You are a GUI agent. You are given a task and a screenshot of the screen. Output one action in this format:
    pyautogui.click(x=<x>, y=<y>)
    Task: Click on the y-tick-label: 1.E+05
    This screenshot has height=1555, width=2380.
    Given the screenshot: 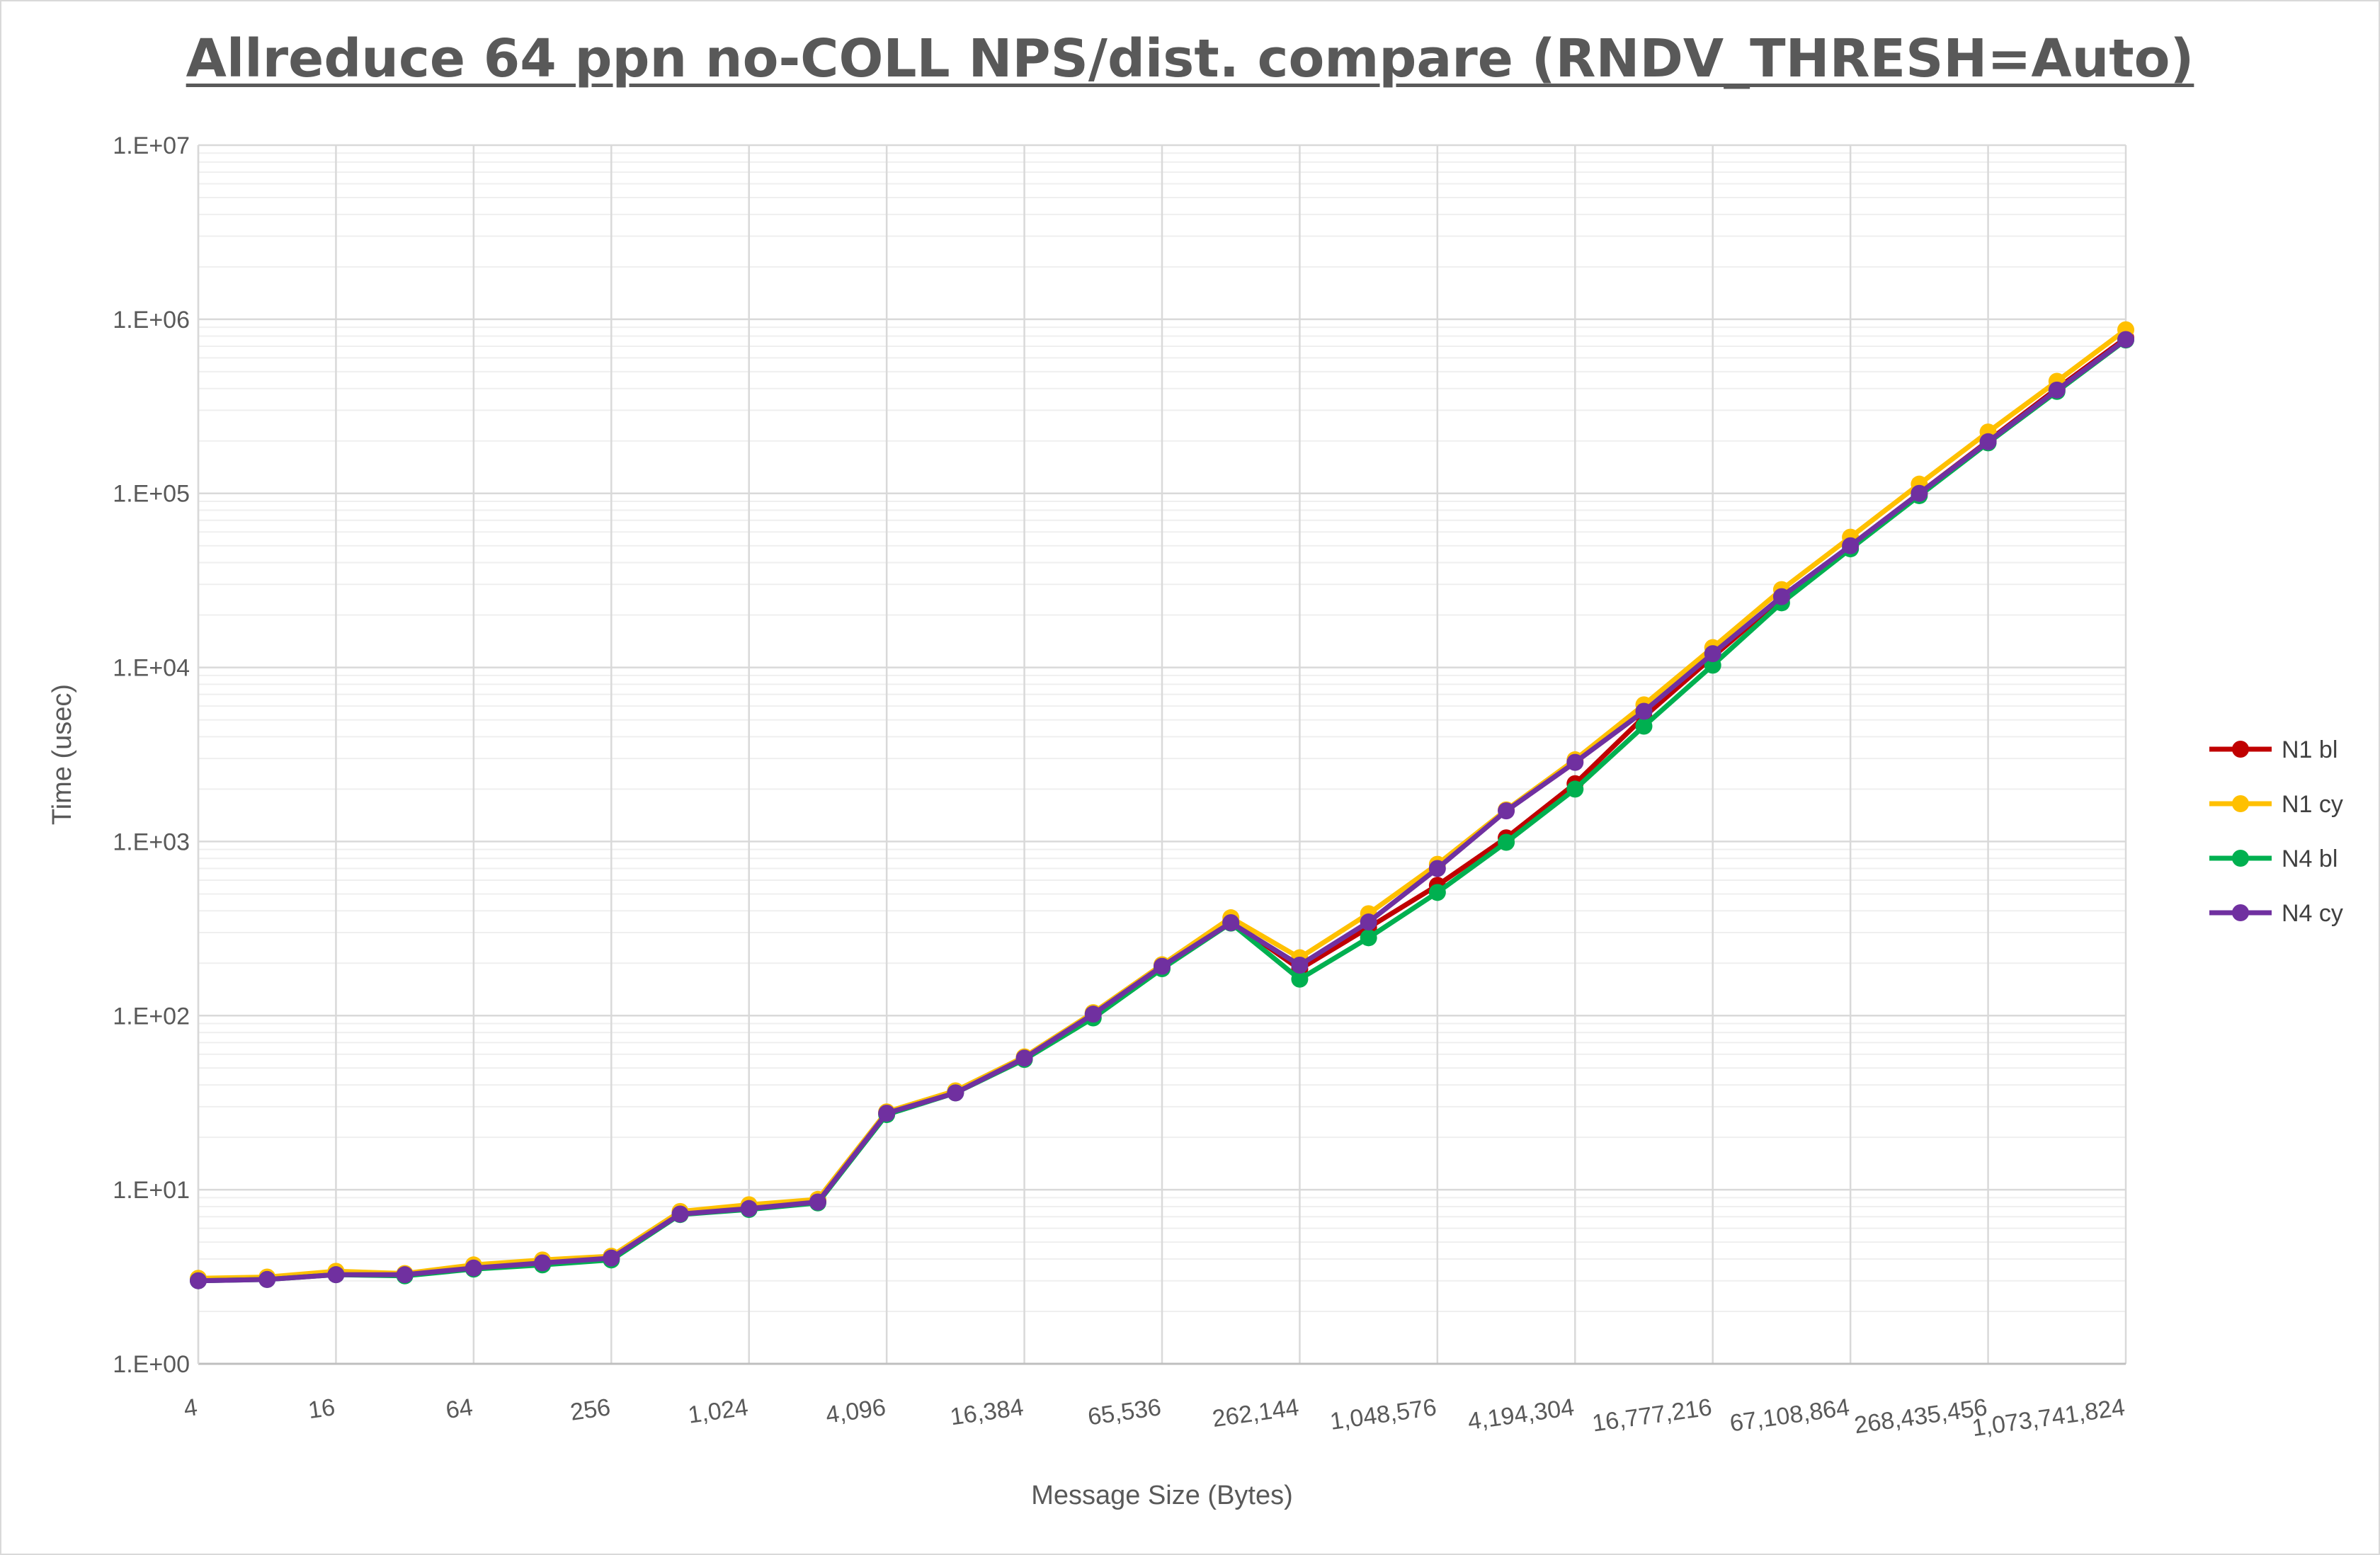 What is the action you would take?
    pyautogui.click(x=151, y=494)
    